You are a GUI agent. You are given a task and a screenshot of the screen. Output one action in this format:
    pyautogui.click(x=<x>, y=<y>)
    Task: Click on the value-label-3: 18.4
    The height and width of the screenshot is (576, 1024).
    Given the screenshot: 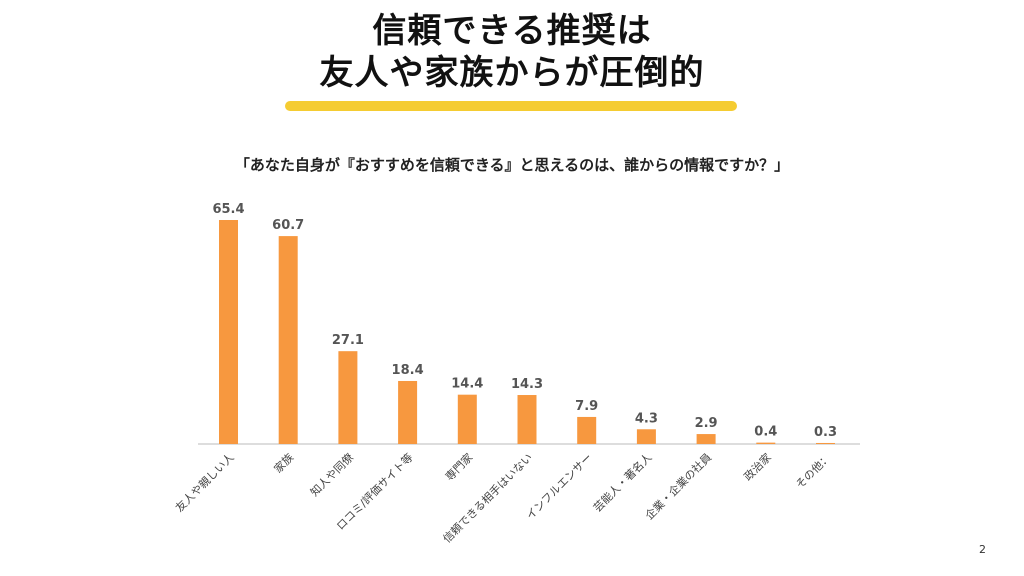 What is the action you would take?
    pyautogui.click(x=408, y=370)
    